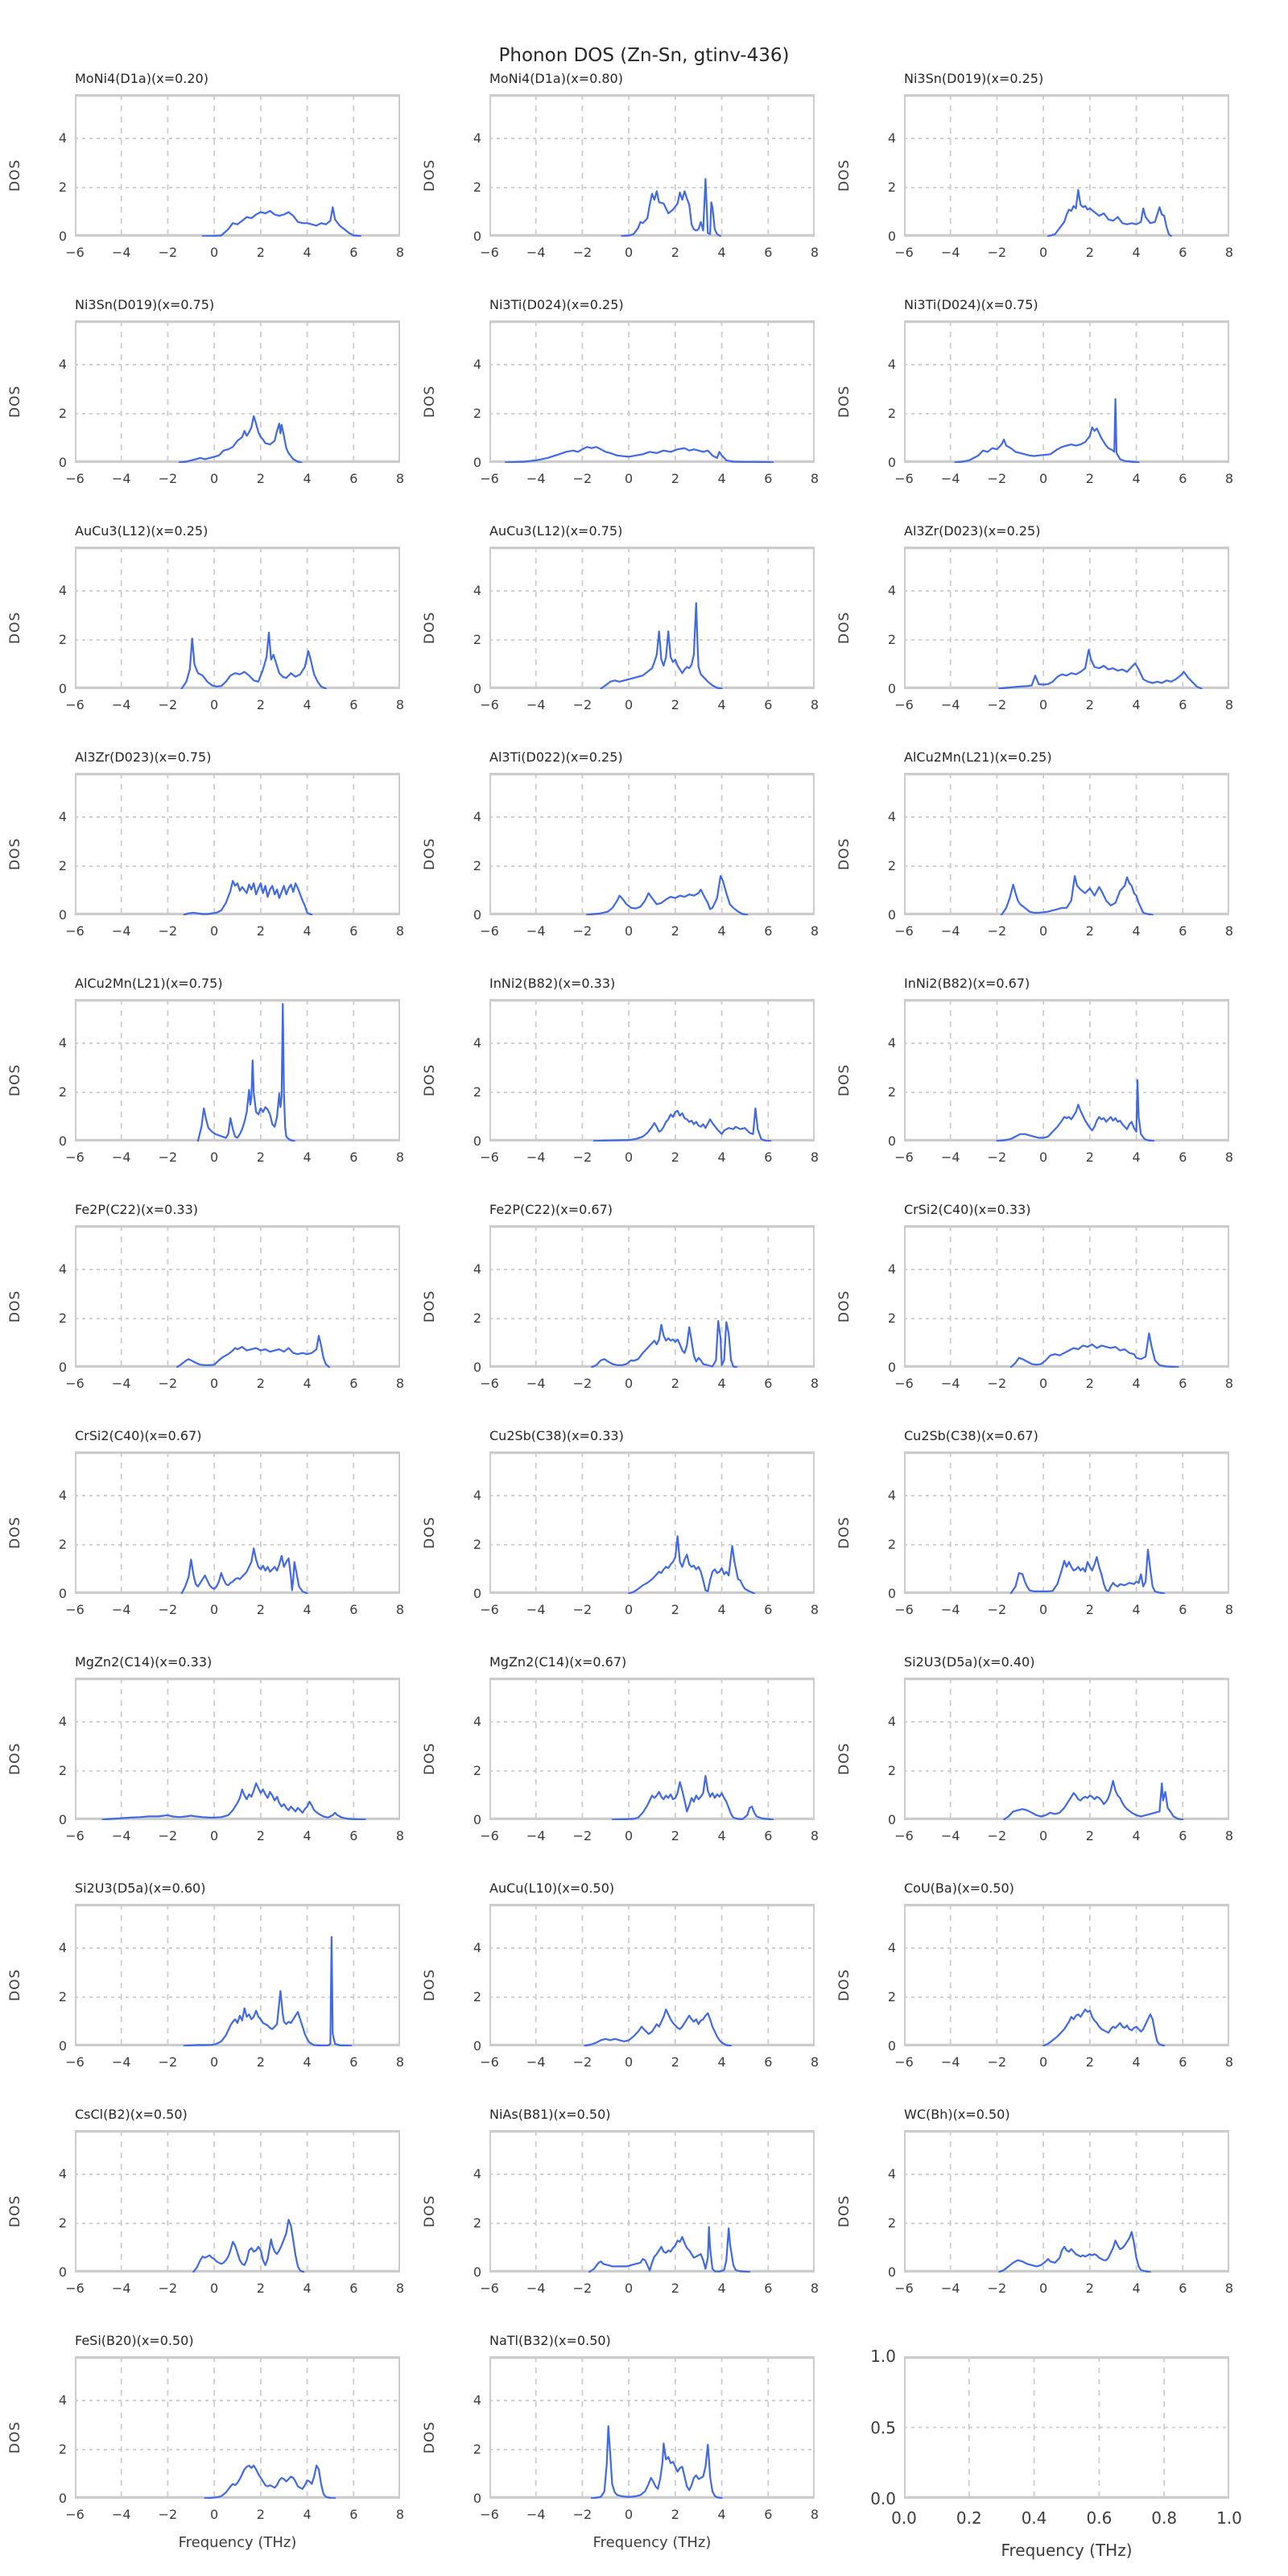  I want to click on subplot-title: MoNi4(D1a)(x=0.80), so click(556, 78).